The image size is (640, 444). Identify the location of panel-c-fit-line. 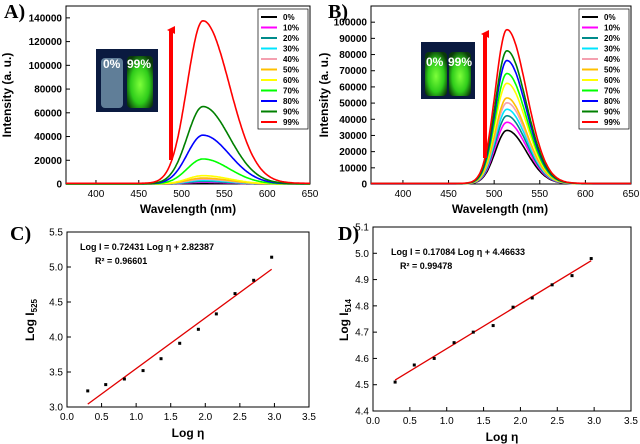
(180, 336).